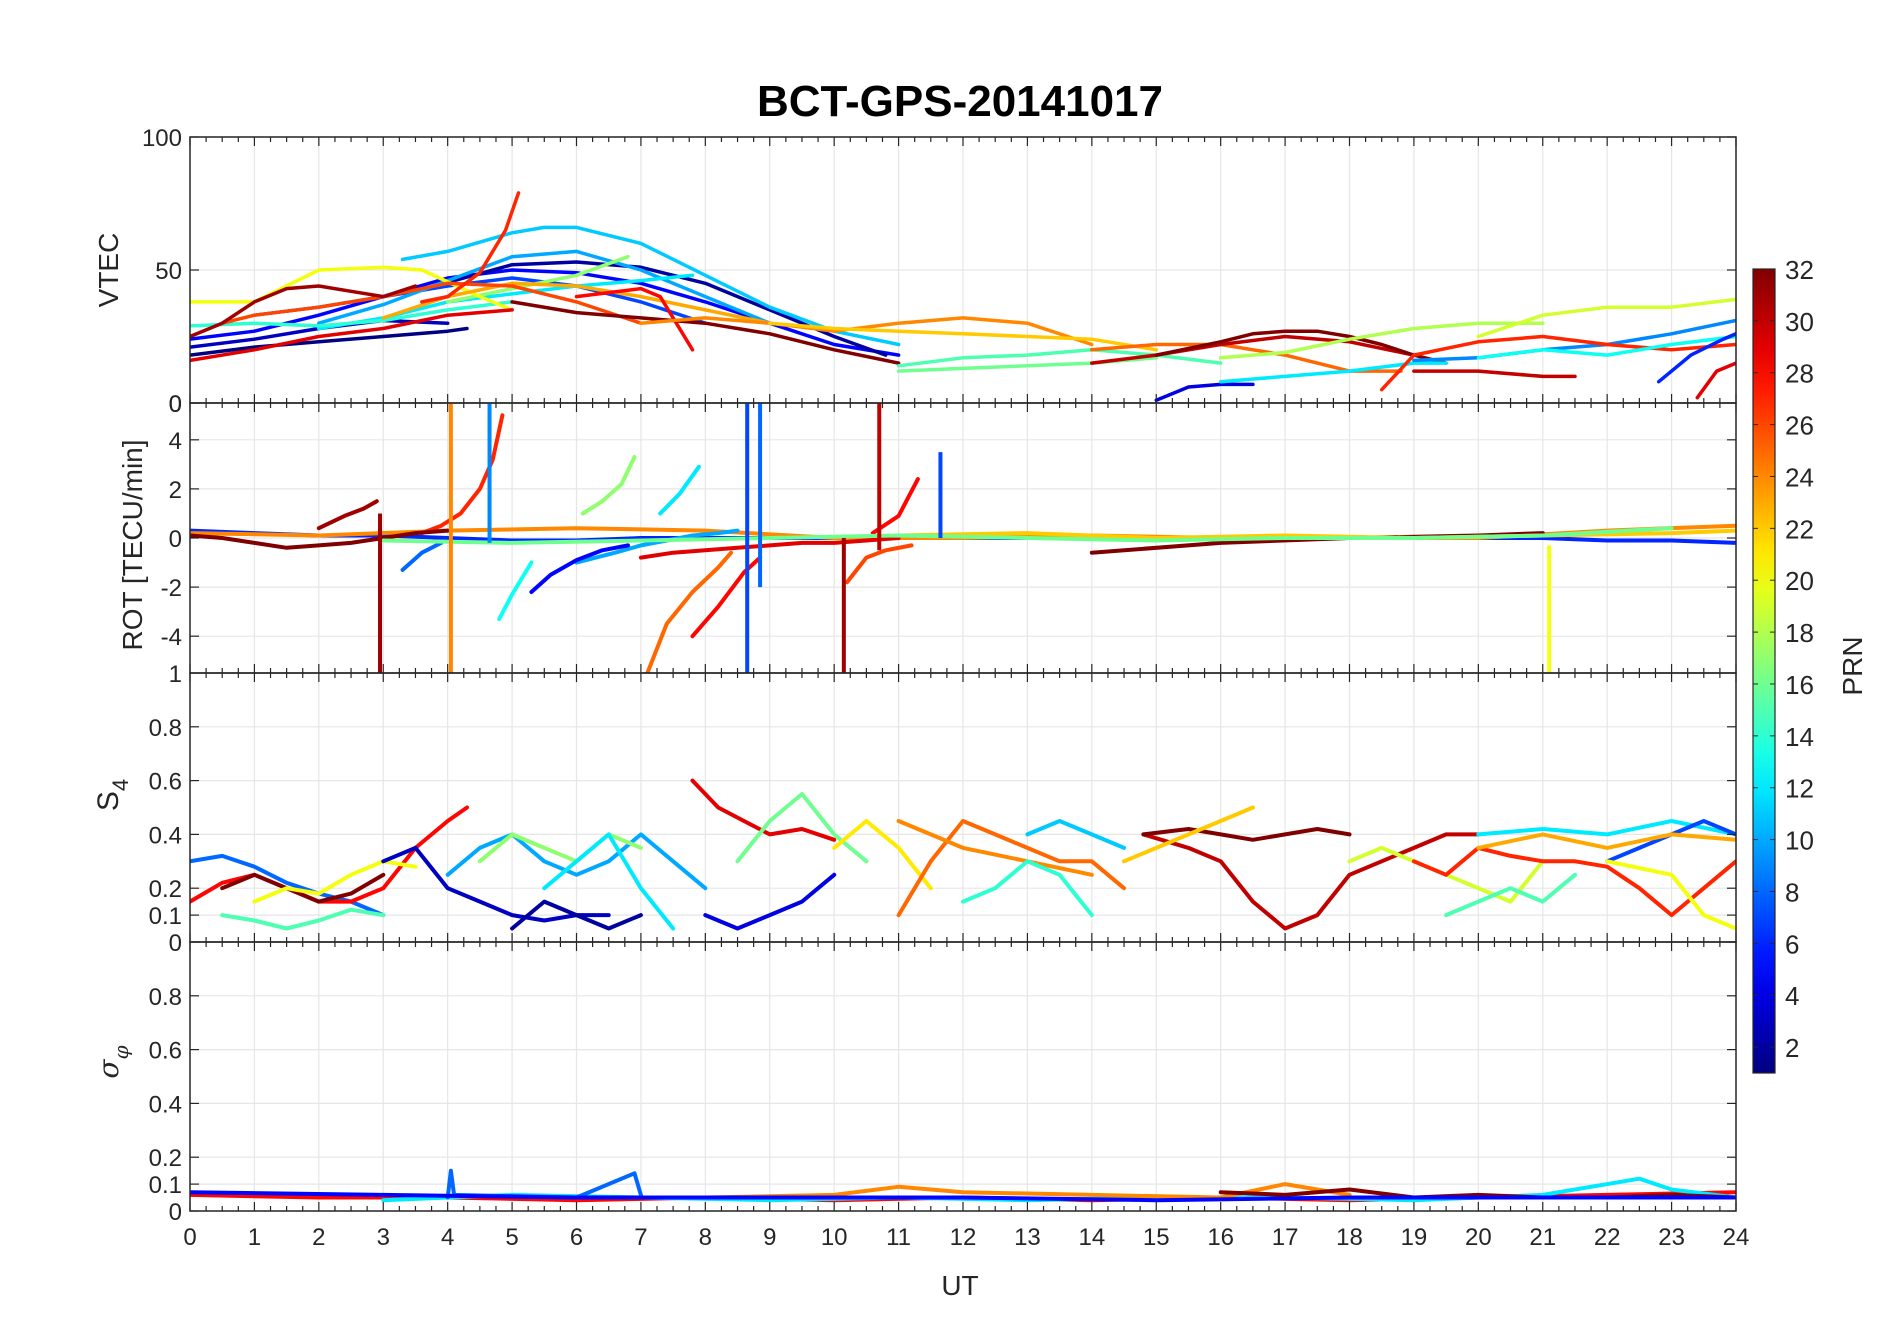 The height and width of the screenshot is (1330, 1902). I want to click on x-tick-label: 10, so click(834, 1237).